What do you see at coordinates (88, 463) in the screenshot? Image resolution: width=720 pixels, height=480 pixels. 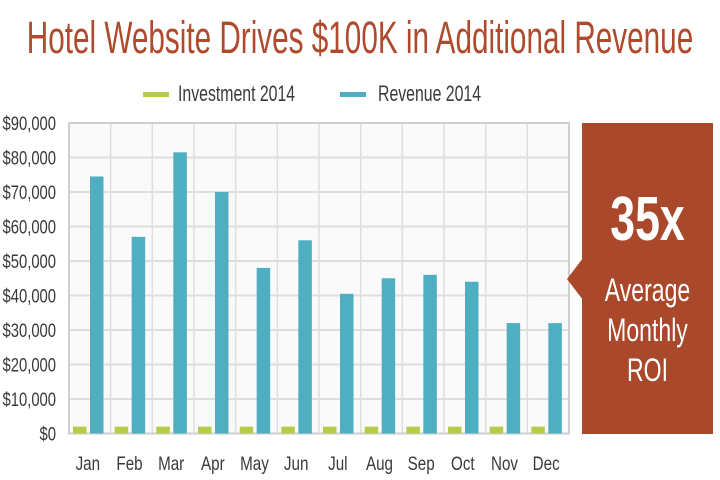 I see `x-tick-label: Jan` at bounding box center [88, 463].